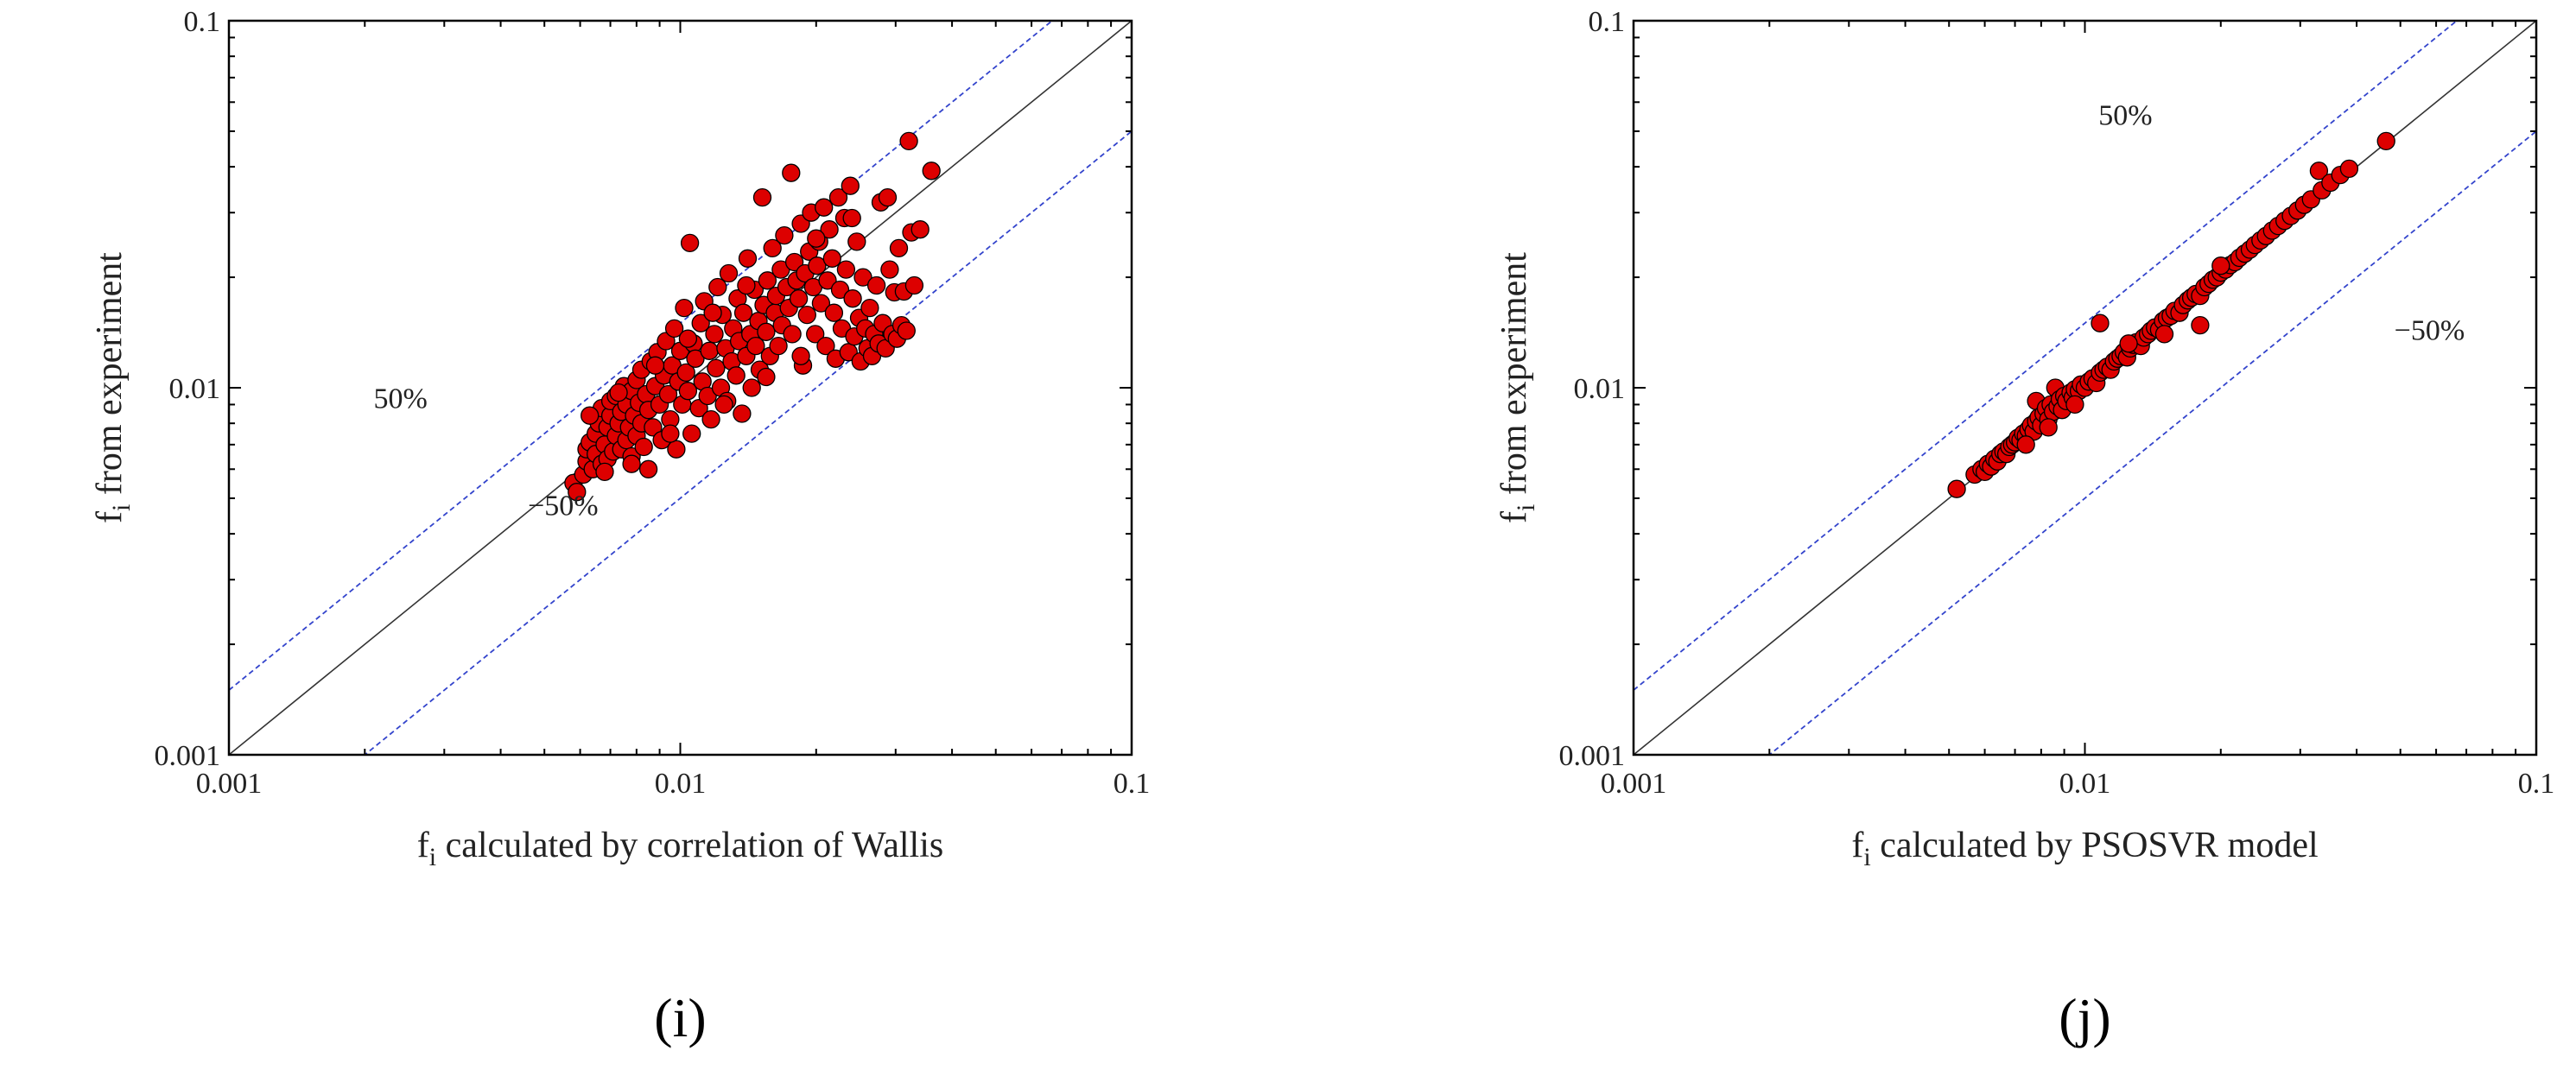 This screenshot has width=2576, height=1070. What do you see at coordinates (680, 848) in the screenshot?
I see `x-axis-label: fi calculated by correlation of Wallis` at bounding box center [680, 848].